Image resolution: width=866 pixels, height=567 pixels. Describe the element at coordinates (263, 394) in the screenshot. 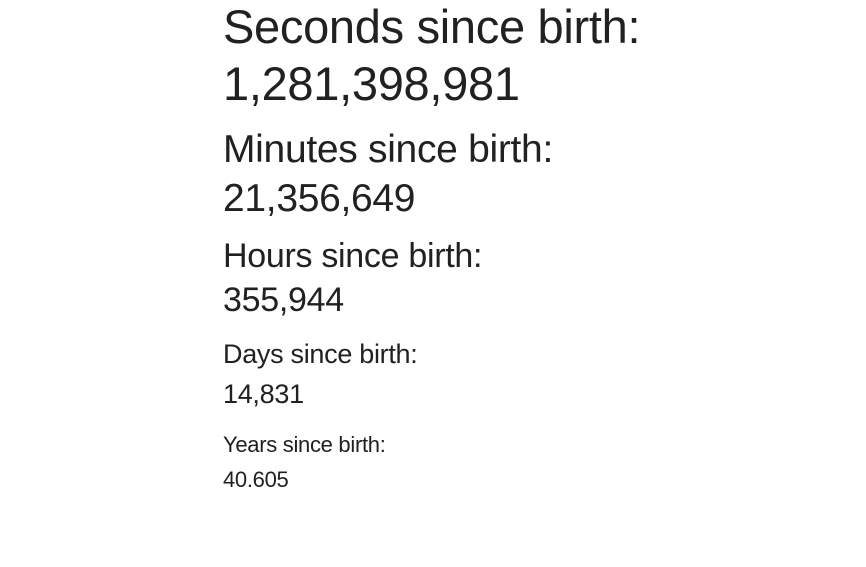

I see `stat-value: 14,831` at that location.